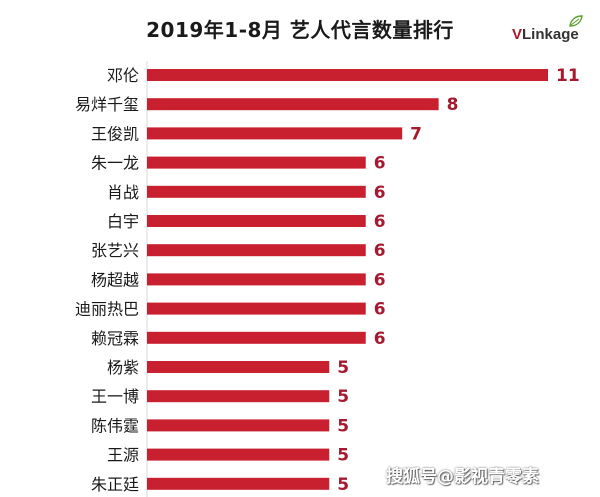  What do you see at coordinates (115, 279) in the screenshot?
I see `category-label: 杨超越` at bounding box center [115, 279].